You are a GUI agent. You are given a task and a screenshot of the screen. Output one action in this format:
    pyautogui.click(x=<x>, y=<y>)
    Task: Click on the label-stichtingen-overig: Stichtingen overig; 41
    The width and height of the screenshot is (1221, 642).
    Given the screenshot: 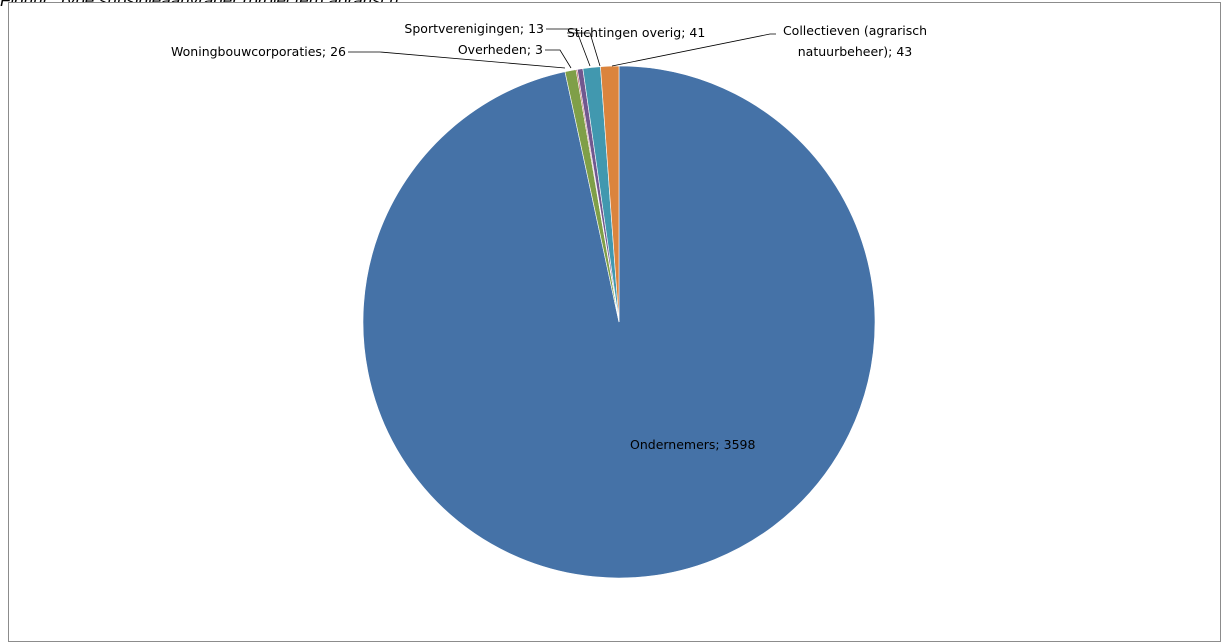 What is the action you would take?
    pyautogui.click(x=636, y=32)
    